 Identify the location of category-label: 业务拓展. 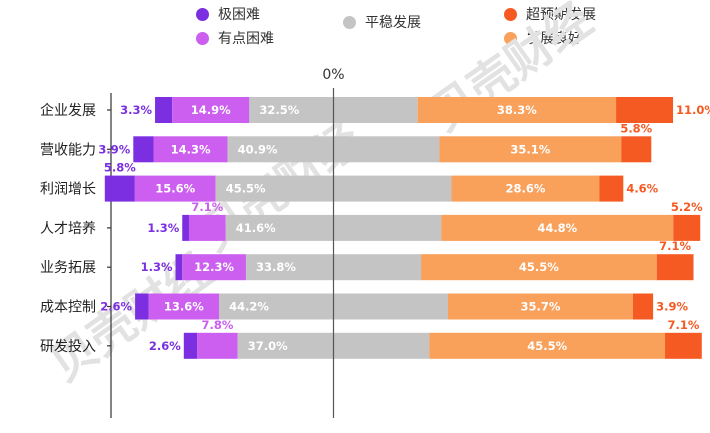
(68, 268).